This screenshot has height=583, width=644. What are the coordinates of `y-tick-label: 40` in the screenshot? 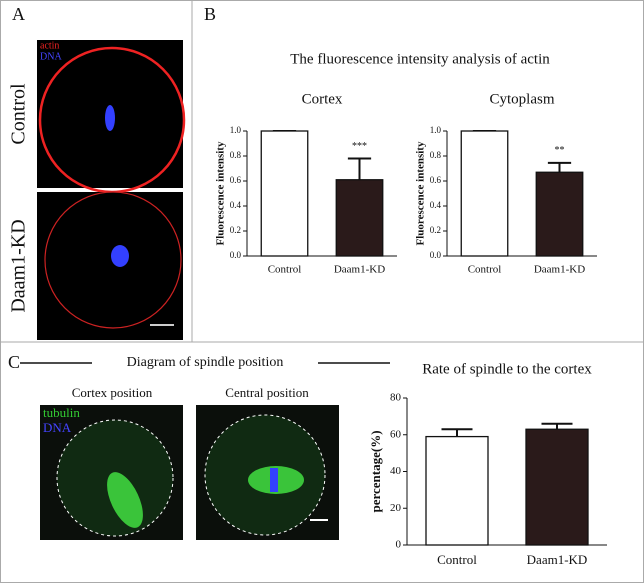 It's located at (396, 471).